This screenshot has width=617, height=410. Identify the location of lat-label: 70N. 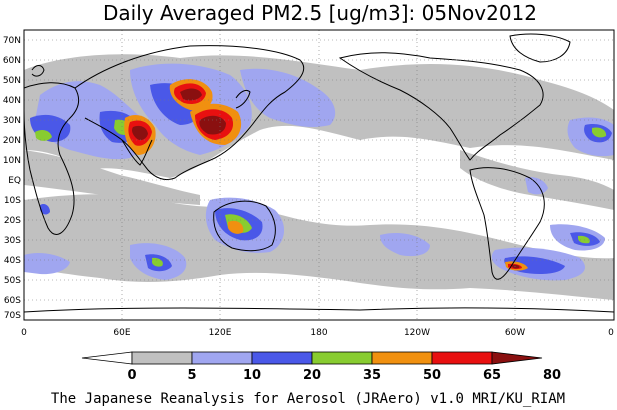
(12, 41).